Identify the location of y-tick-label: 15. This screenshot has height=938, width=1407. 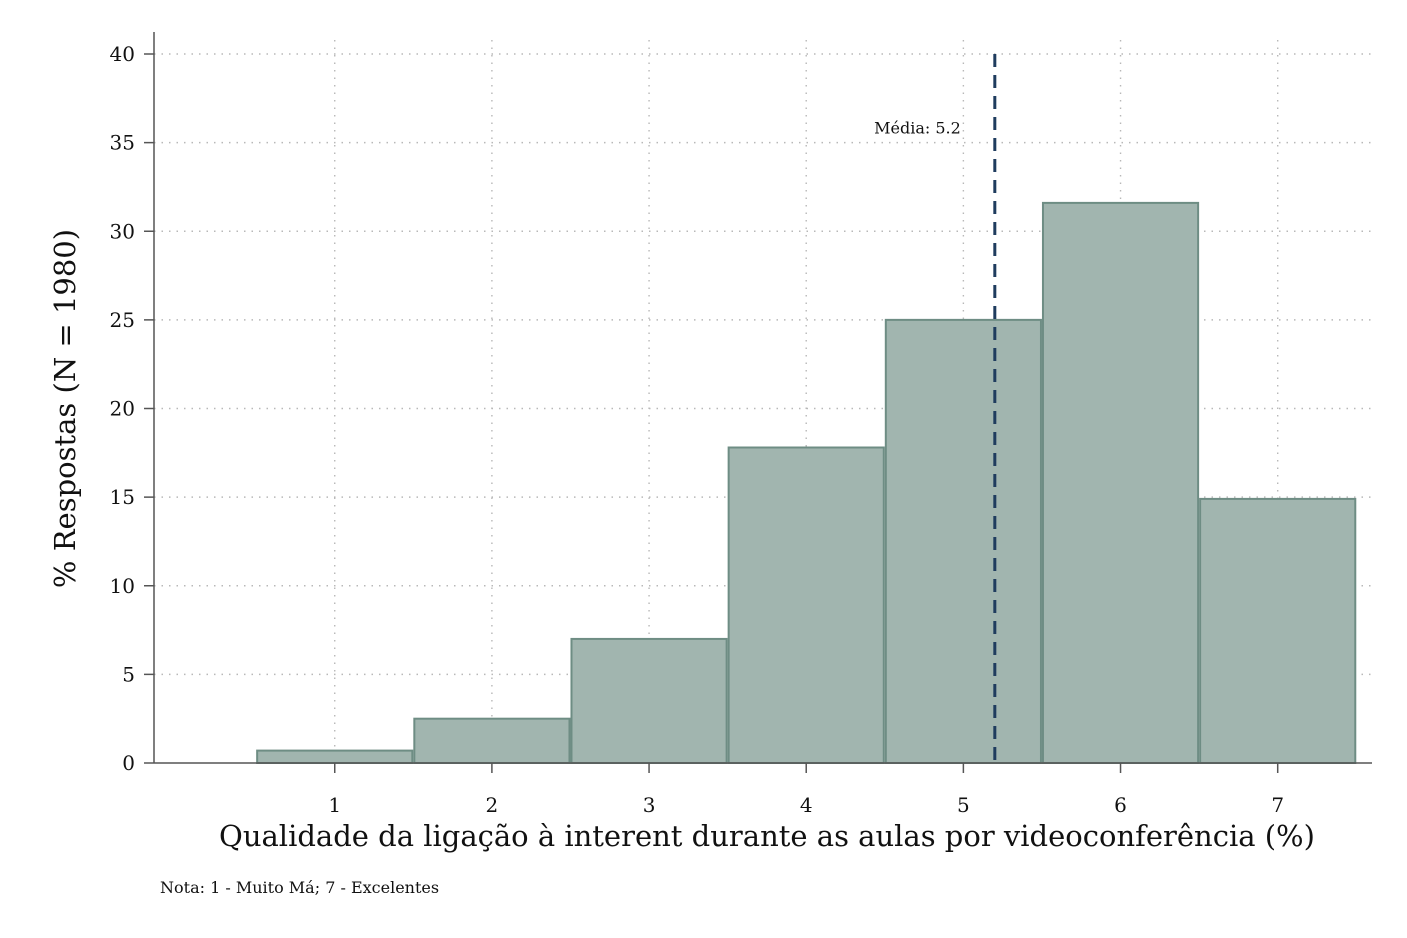
(122, 497).